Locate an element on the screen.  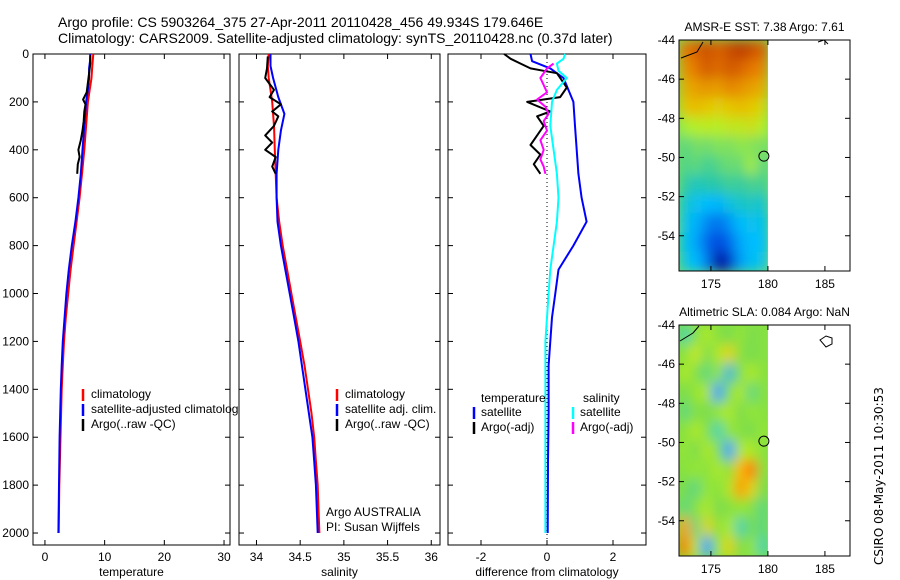
x-tick-label: 34.5 is located at coordinates (300, 557).